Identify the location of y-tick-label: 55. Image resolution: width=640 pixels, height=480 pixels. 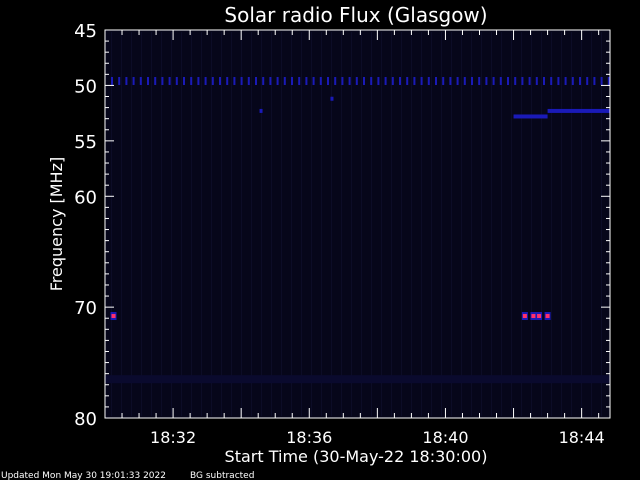
(85, 142).